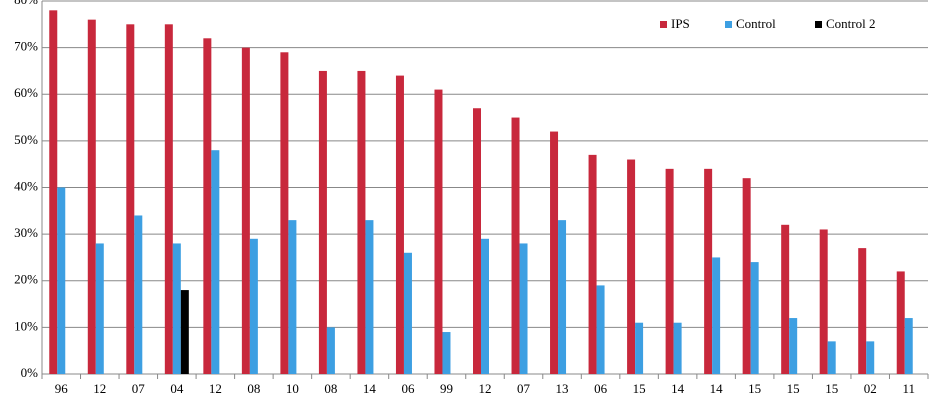 This screenshot has width=940, height=400. Describe the element at coordinates (756, 23) in the screenshot. I see `legend-label: Control` at that location.